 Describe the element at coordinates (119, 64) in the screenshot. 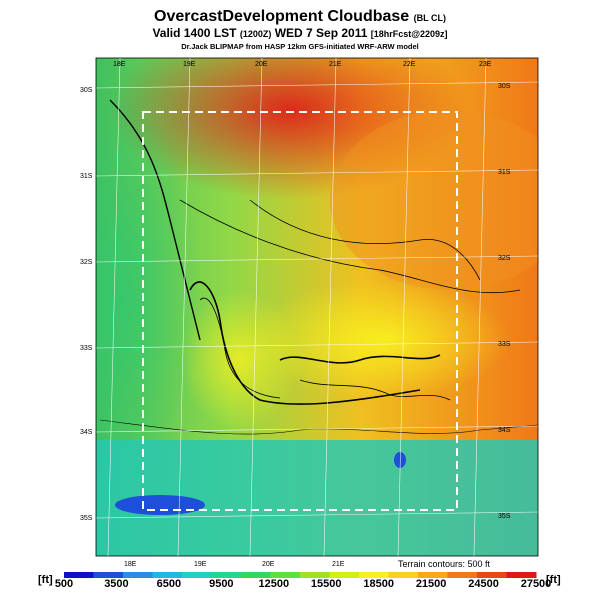

I see `lon-label-top: 18E` at that location.